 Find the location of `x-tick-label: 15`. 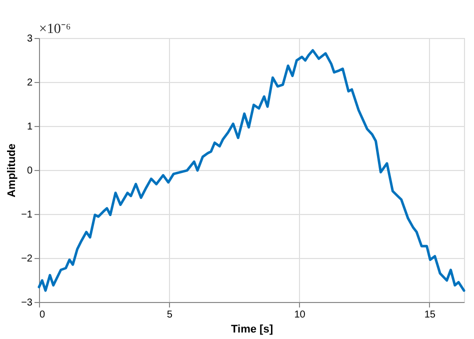

x-tick-label: 15 is located at coordinates (430, 315).